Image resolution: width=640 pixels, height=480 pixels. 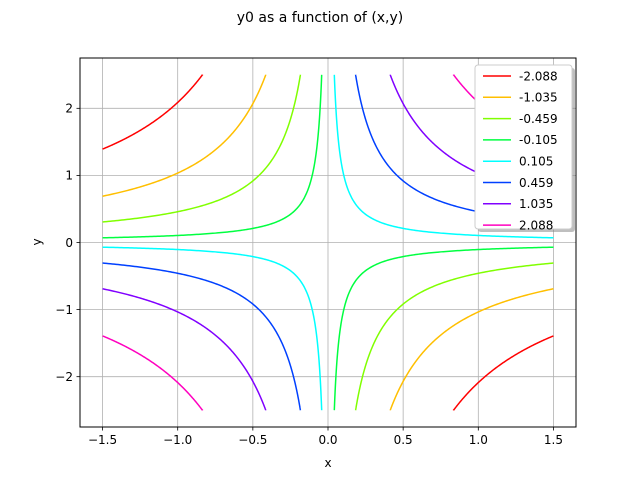 I want to click on y-axis-ticks: −2 −1 0 1 2, so click(x=67, y=243).